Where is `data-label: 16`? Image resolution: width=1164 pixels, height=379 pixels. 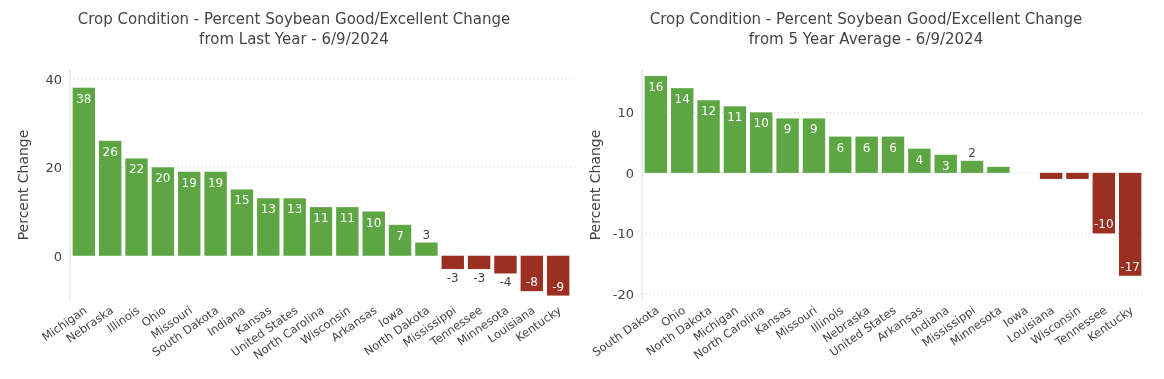
data-label: 16 is located at coordinates (656, 87).